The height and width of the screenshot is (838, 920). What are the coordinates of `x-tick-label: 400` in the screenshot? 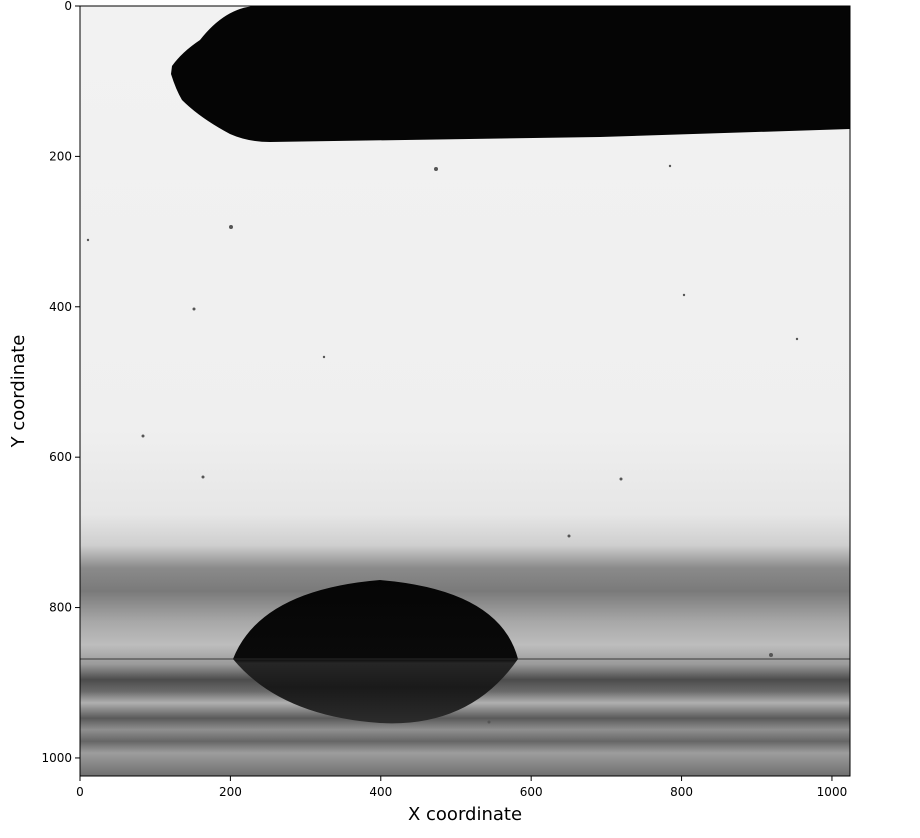 It's located at (380, 792).